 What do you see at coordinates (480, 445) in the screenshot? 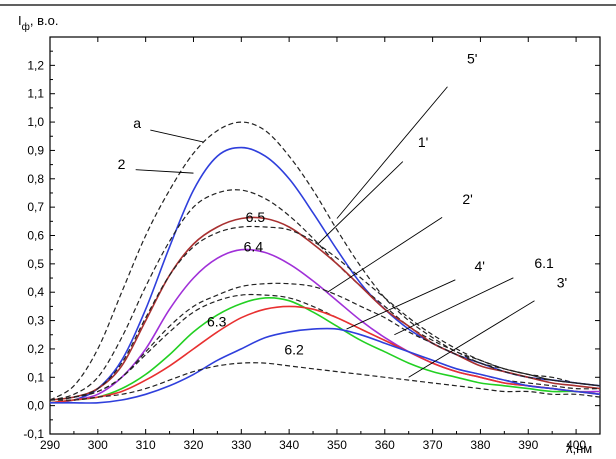
I see `x-tick-label: 380` at bounding box center [480, 445].